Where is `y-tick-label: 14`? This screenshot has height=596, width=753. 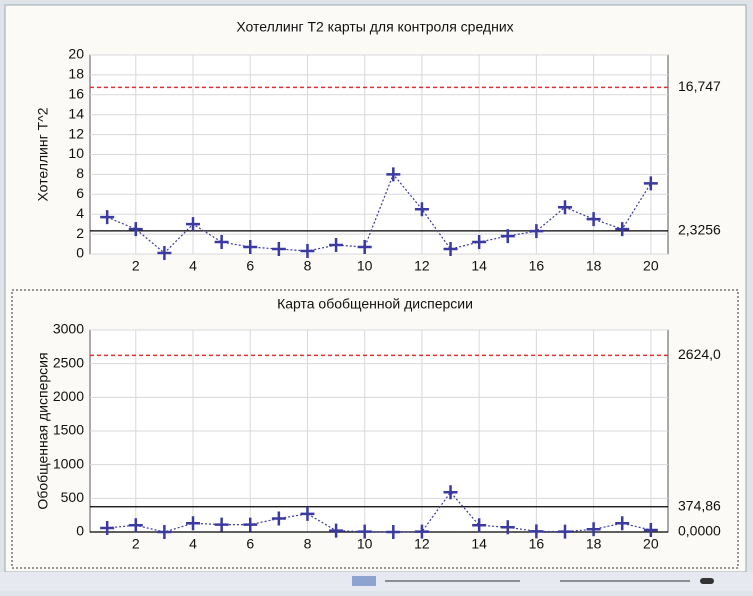
y-tick-label: 14 is located at coordinates (76, 113).